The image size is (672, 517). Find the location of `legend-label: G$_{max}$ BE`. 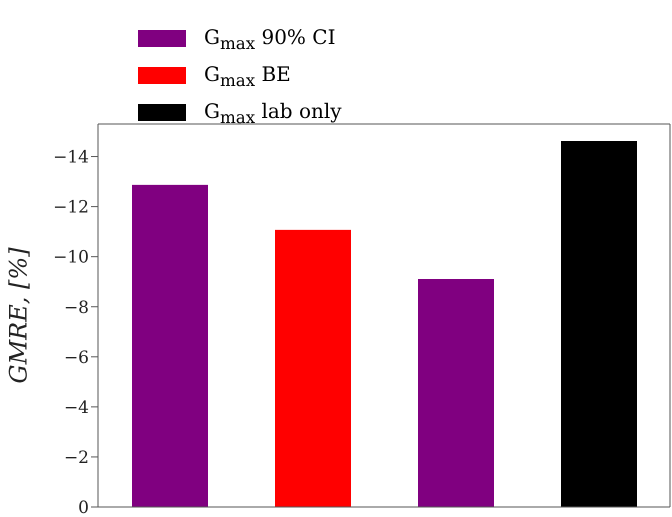

legend-label: G$_{max}$ BE is located at coordinates (247, 76).